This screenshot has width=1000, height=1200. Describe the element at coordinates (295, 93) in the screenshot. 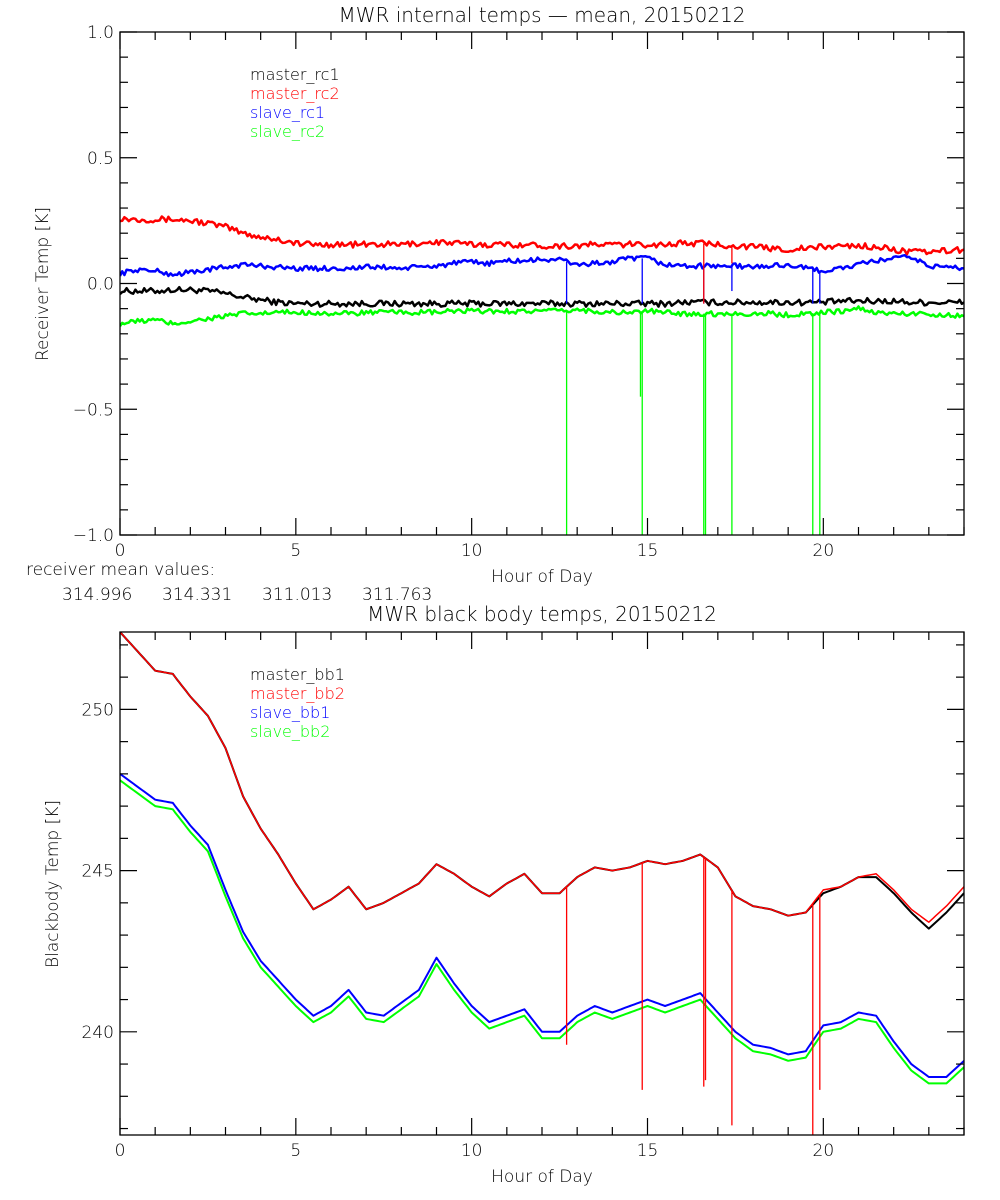

I see `legend-entry-master-rc2: master_rc2` at that location.